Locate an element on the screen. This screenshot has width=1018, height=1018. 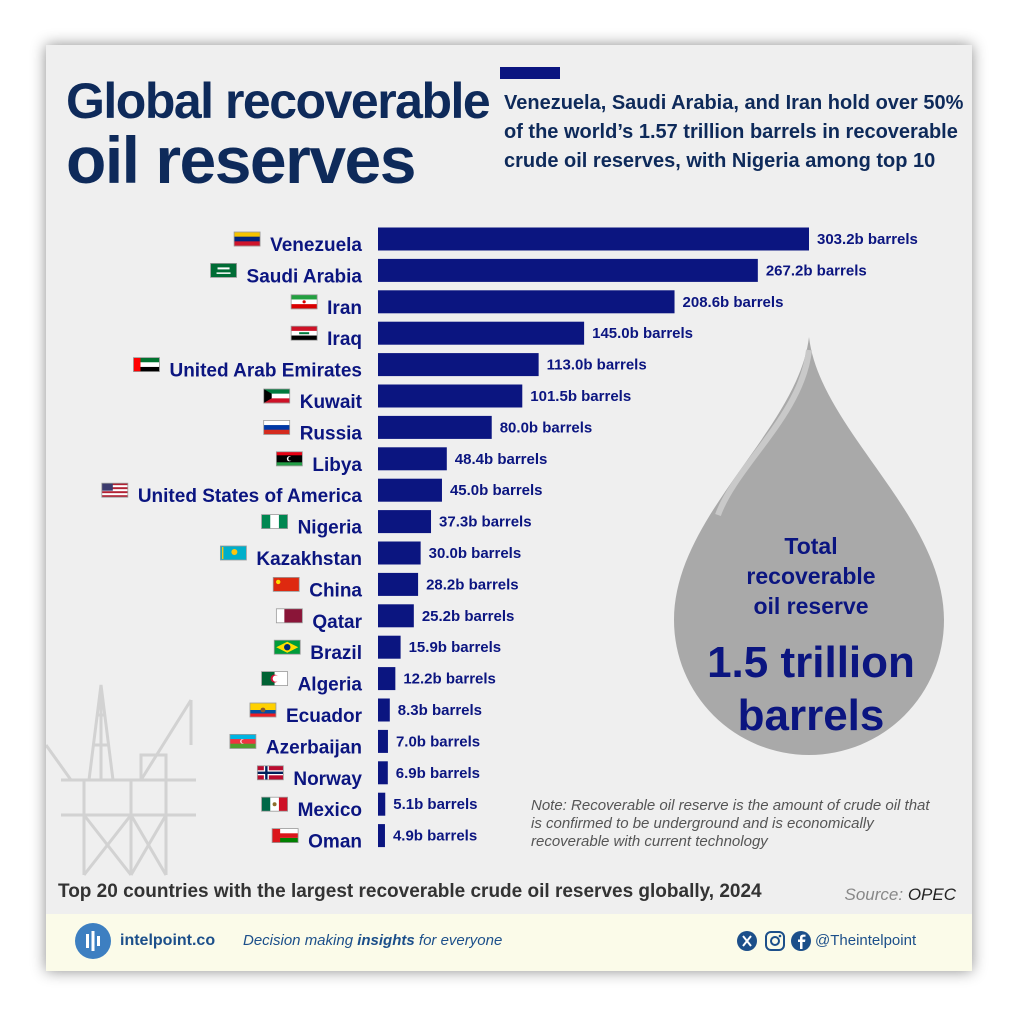
oil-rig-icon is located at coordinates (121, 780).